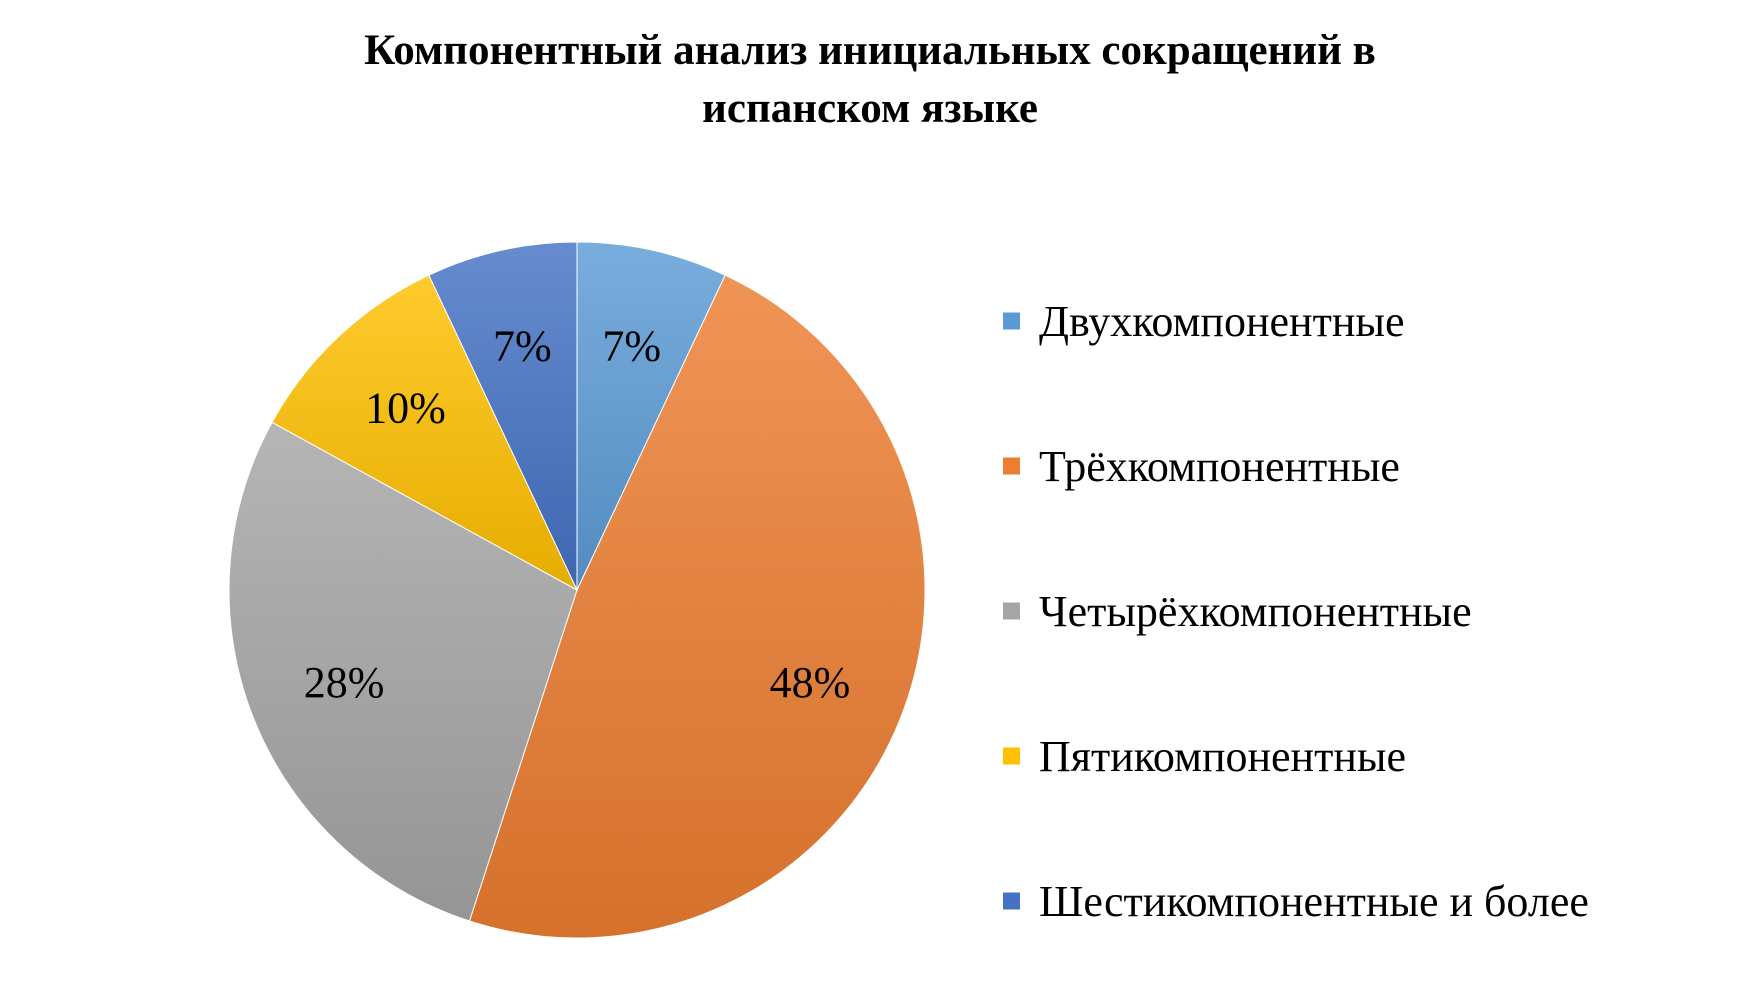 Image resolution: width=1740 pixels, height=1003 pixels. I want to click on legend-entry-3: Четырёхкомпонентные, so click(1237, 611).